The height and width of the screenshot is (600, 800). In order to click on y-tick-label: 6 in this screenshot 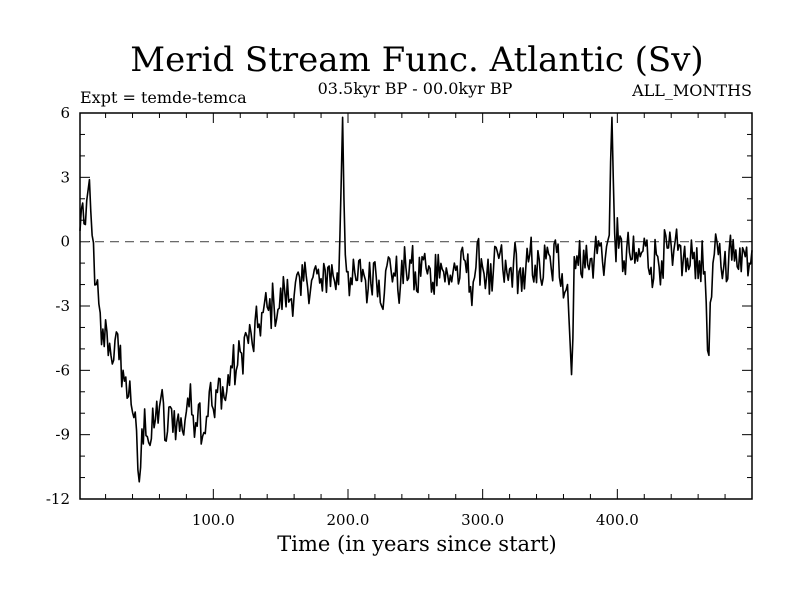, I will do `click(65, 113)`.